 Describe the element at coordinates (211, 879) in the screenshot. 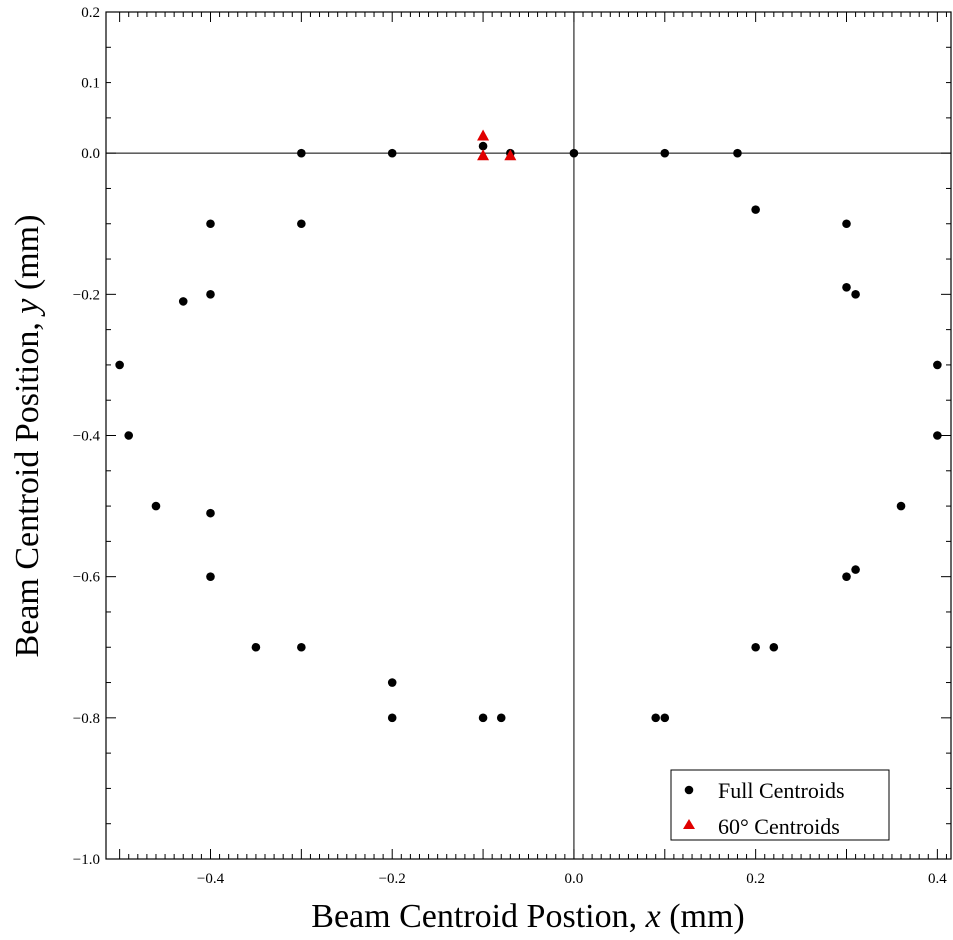

I see `x-tick-label: −0.4` at that location.